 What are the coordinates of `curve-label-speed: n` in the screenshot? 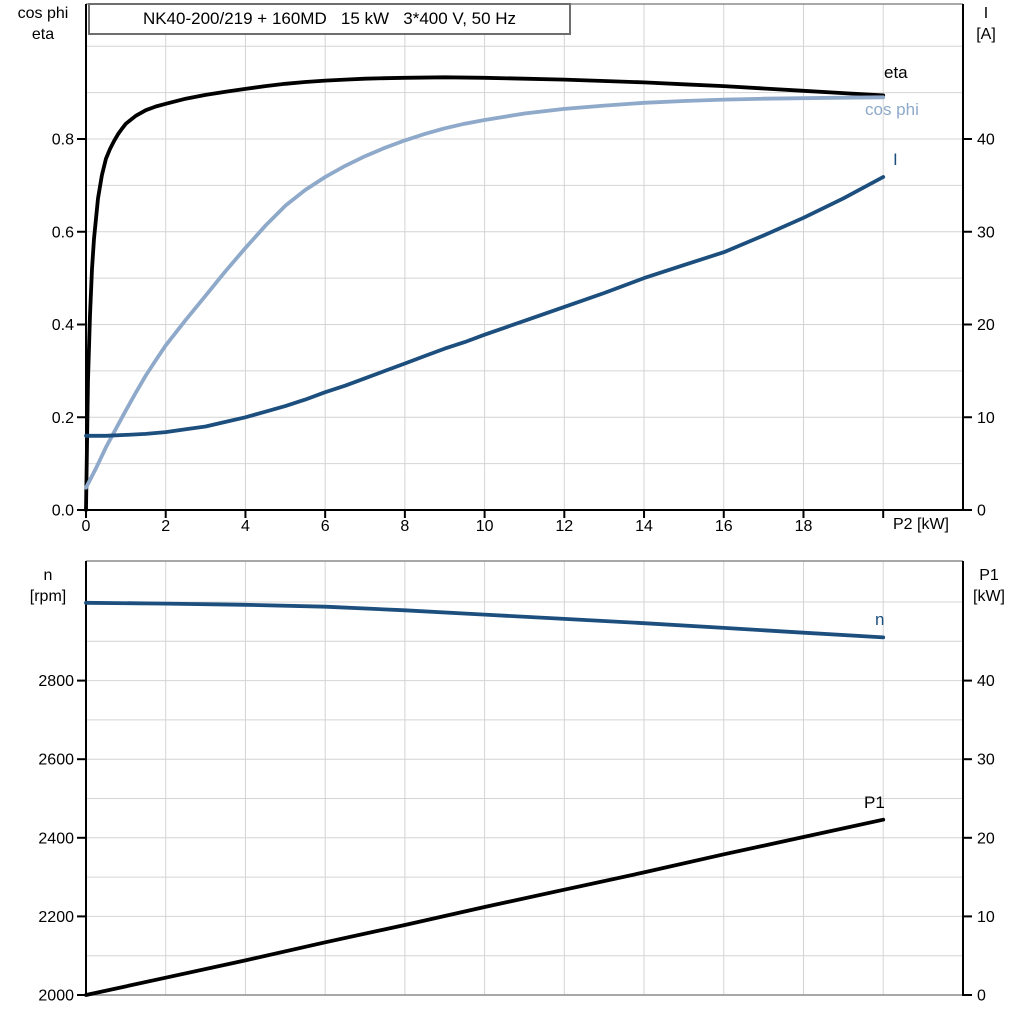 It's located at (880, 619).